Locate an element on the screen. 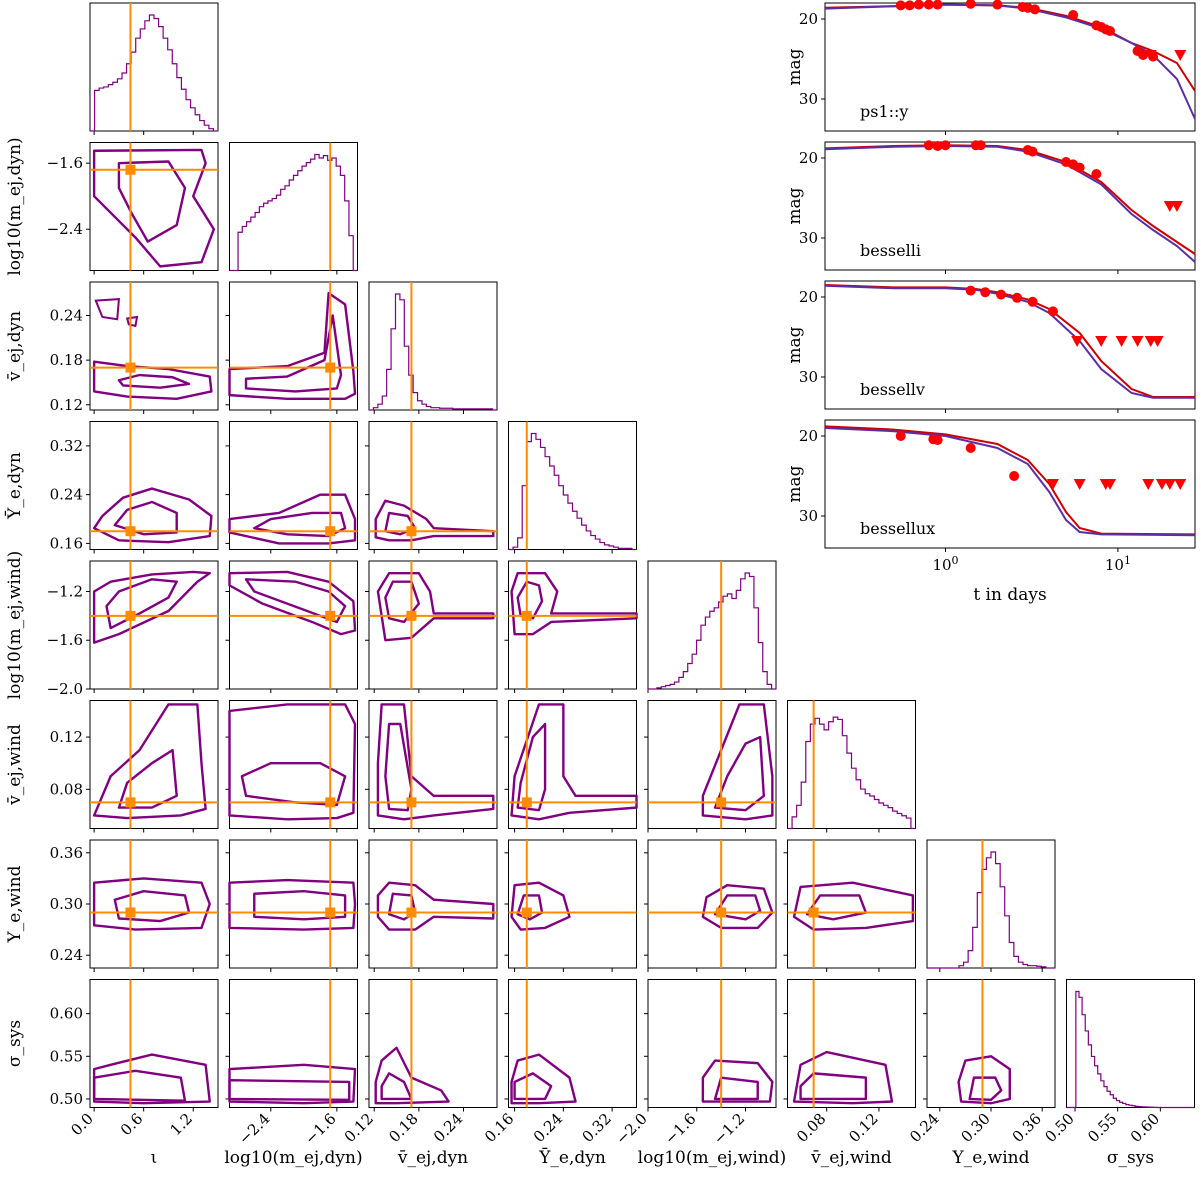  band-label: ps1::y is located at coordinates (884, 111).